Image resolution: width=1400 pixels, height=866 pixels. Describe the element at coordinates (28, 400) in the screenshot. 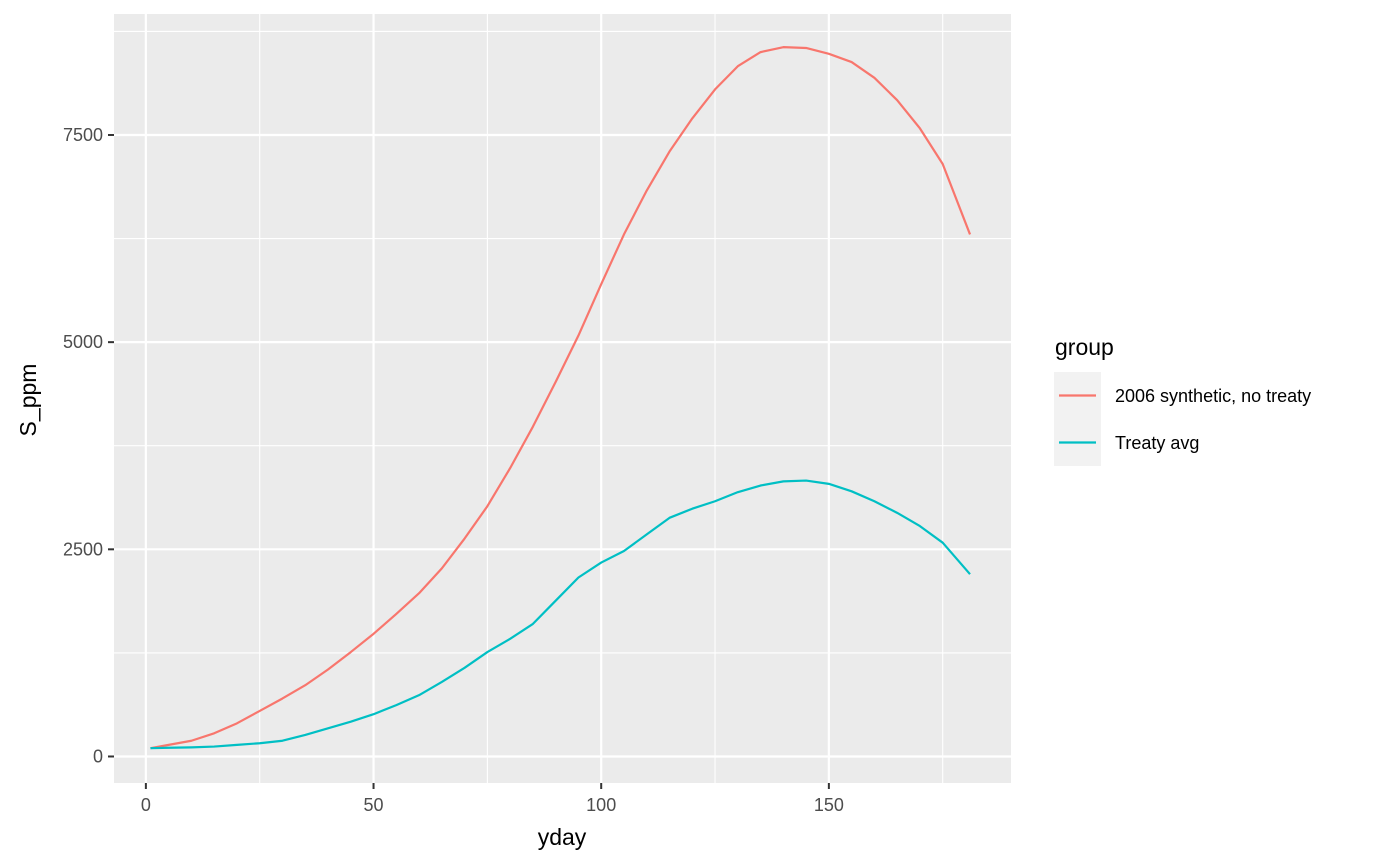

I see `y-axis-title: S_ppm` at that location.